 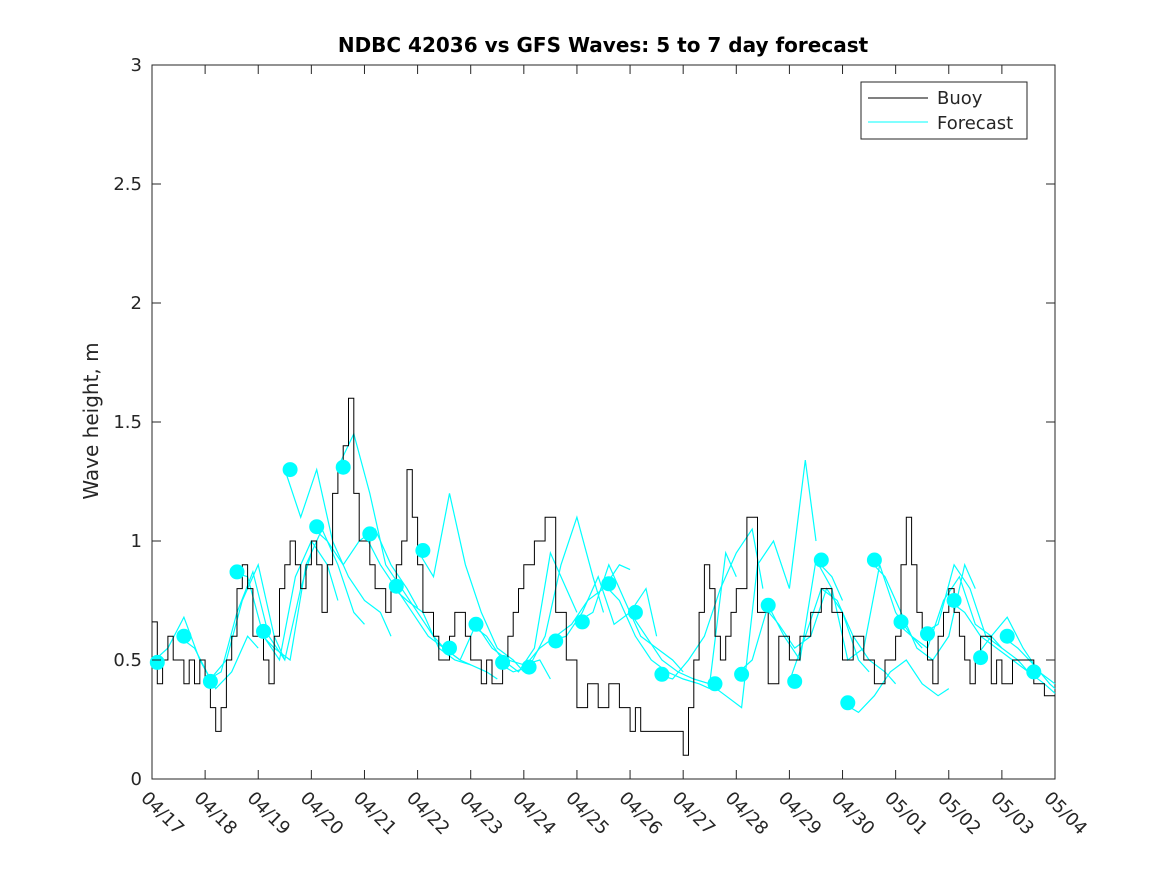 I want to click on x-tick-label: 04/30, so click(x=853, y=814).